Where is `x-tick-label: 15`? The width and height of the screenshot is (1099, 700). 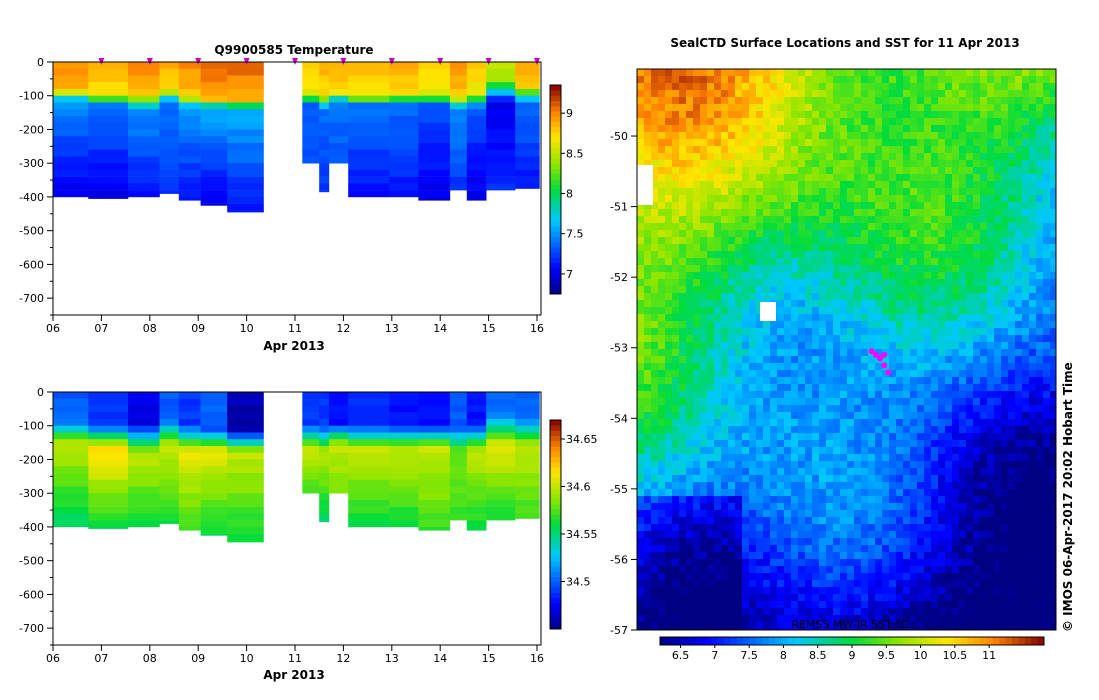
x-tick-label: 15 is located at coordinates (489, 328).